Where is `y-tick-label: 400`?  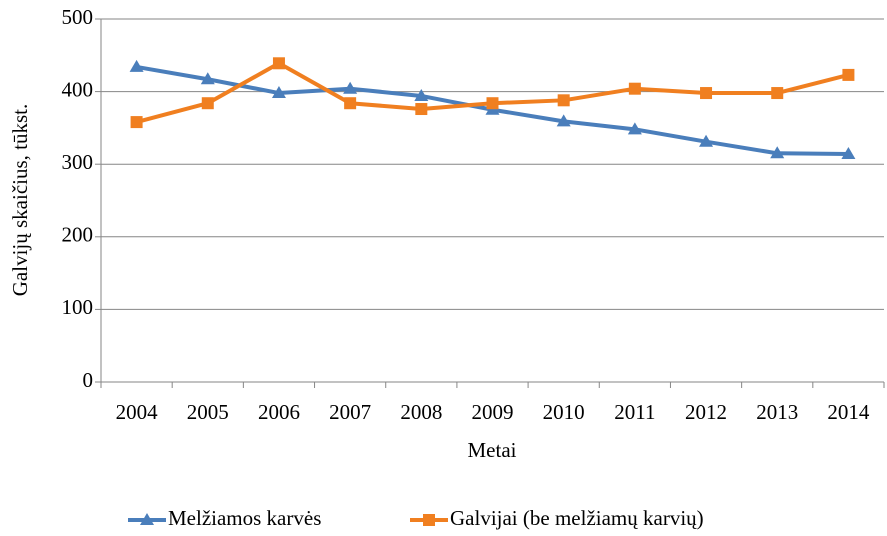
y-tick-label: 400 is located at coordinates (78, 89).